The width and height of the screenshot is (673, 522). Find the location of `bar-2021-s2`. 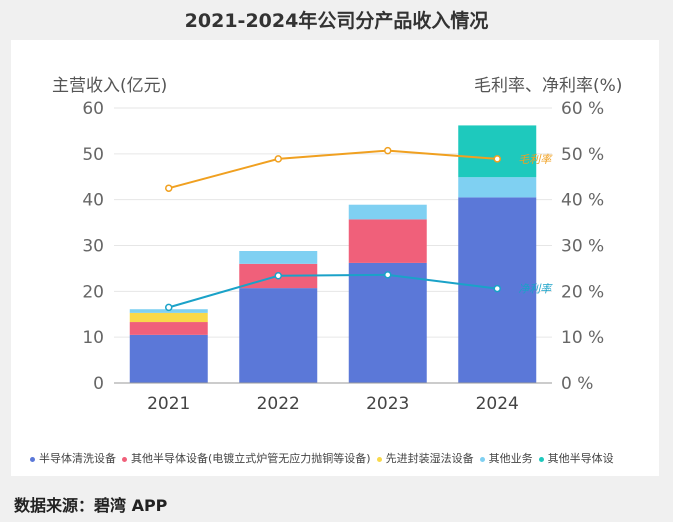

bar-2021-s2 is located at coordinates (168, 317).